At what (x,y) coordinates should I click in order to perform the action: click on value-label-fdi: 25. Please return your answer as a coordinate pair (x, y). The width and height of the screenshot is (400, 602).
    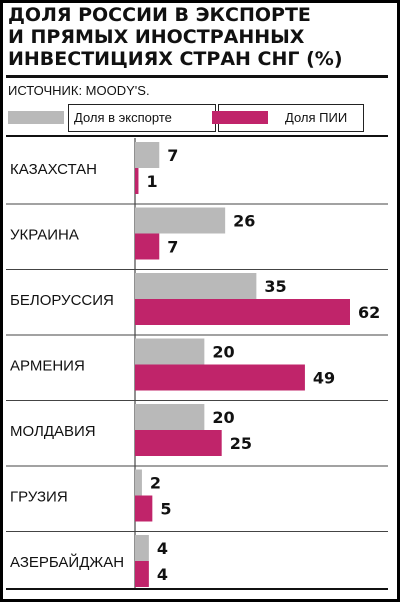
    Looking at the image, I should click on (241, 443).